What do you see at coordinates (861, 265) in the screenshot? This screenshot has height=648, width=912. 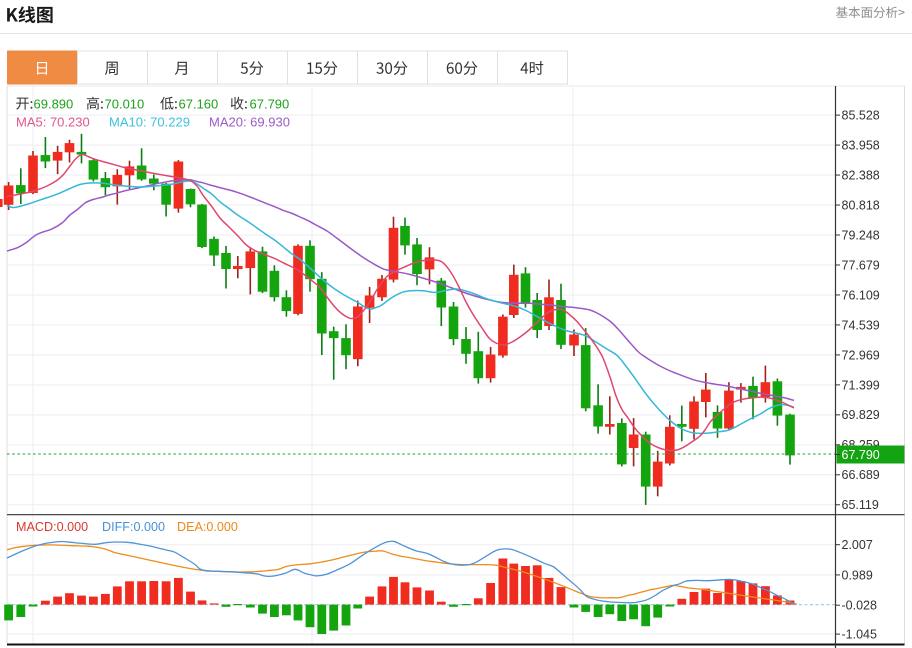 I see `svg-text: 77.679` at bounding box center [861, 265].